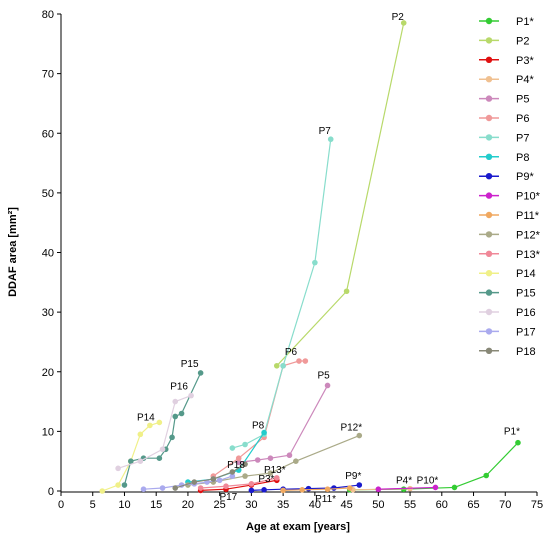  What do you see at coordinates (506, 61) in the screenshot?
I see `legend-entry: P3*` at bounding box center [506, 61].